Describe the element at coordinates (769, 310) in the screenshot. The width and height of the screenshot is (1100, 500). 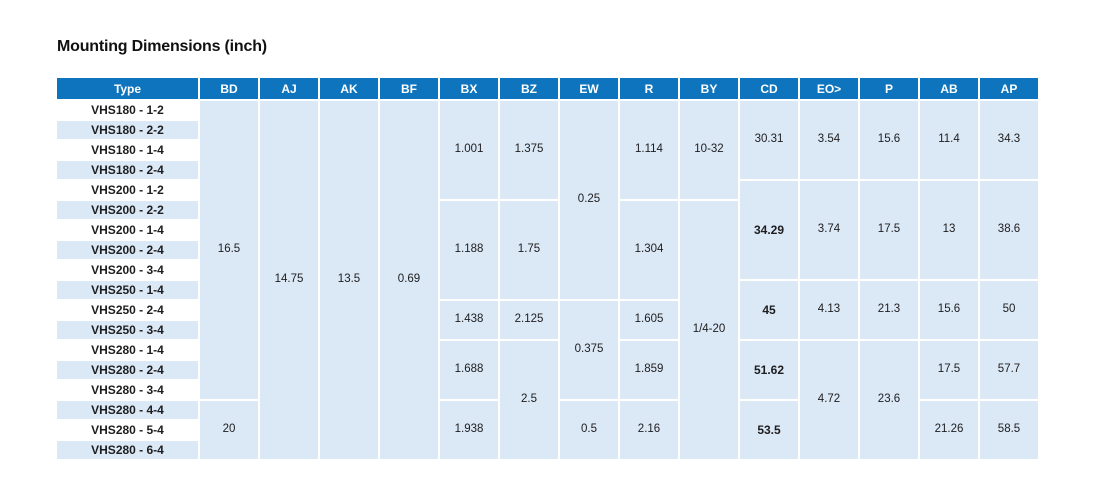
I see `table-cell: 45` at that location.